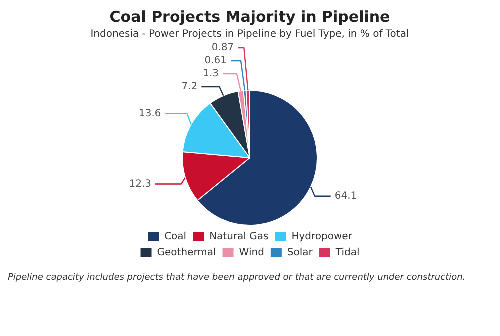  What do you see at coordinates (323, 237) in the screenshot?
I see `legend-label: Hydropower` at bounding box center [323, 237].